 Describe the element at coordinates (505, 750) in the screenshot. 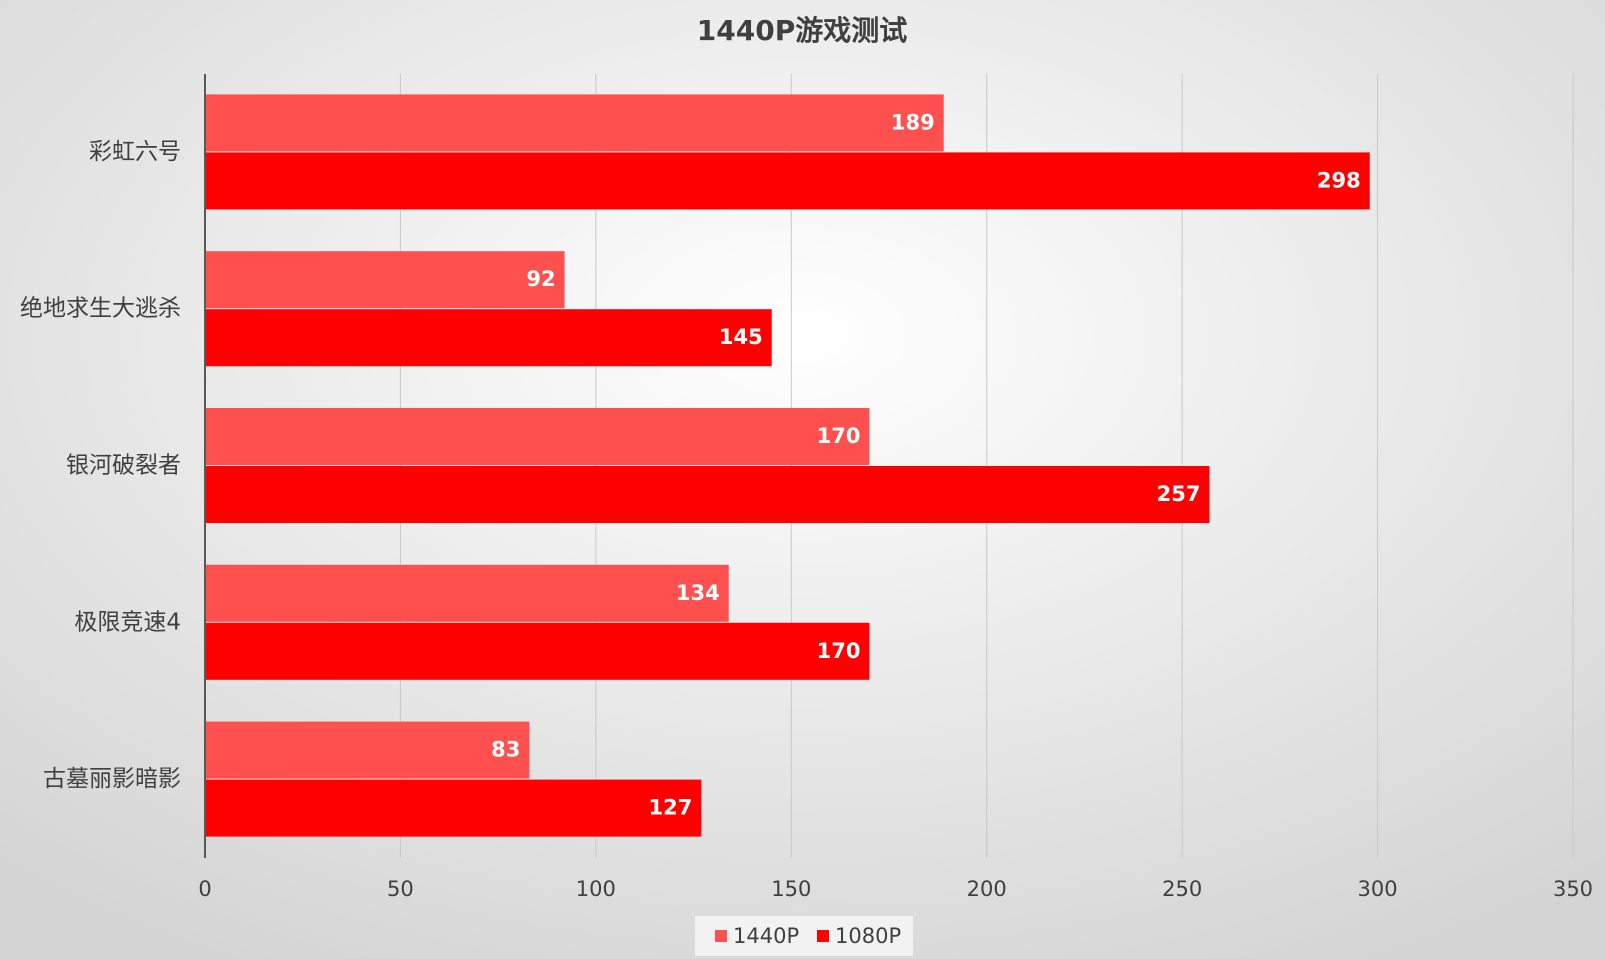

I see `value-label: 83` at that location.